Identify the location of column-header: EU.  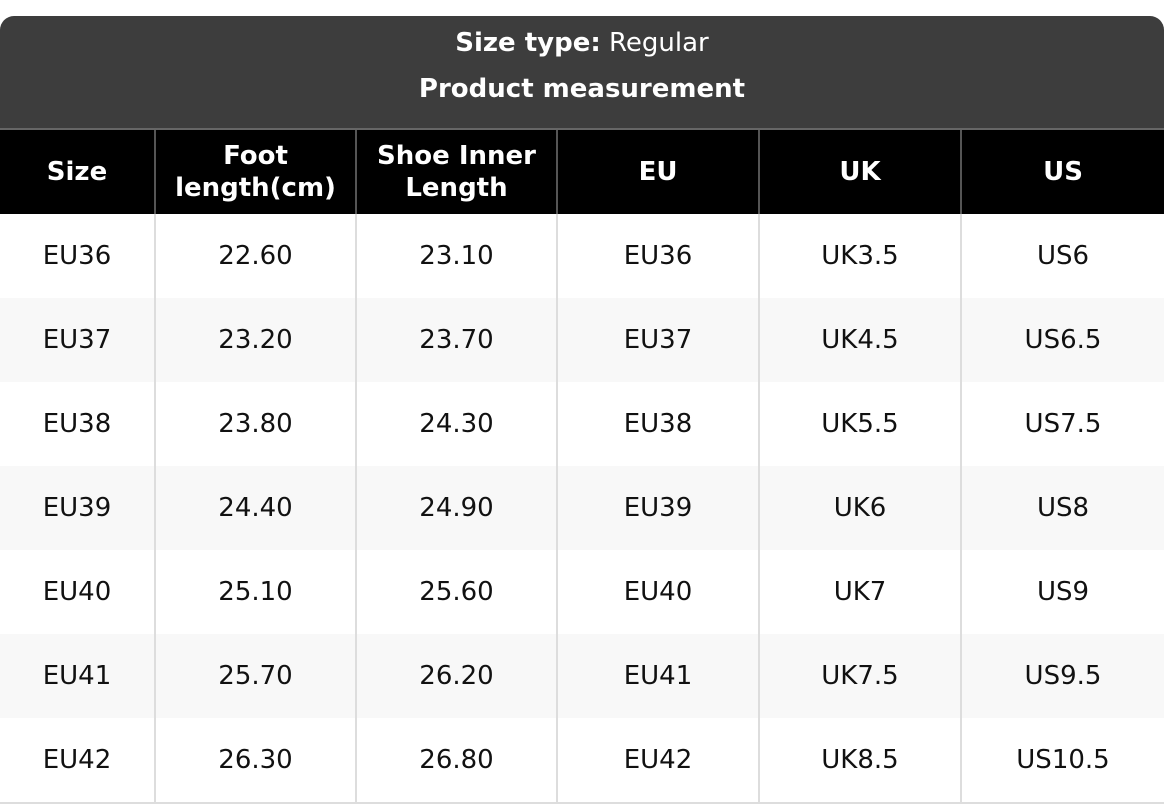
(657, 172).